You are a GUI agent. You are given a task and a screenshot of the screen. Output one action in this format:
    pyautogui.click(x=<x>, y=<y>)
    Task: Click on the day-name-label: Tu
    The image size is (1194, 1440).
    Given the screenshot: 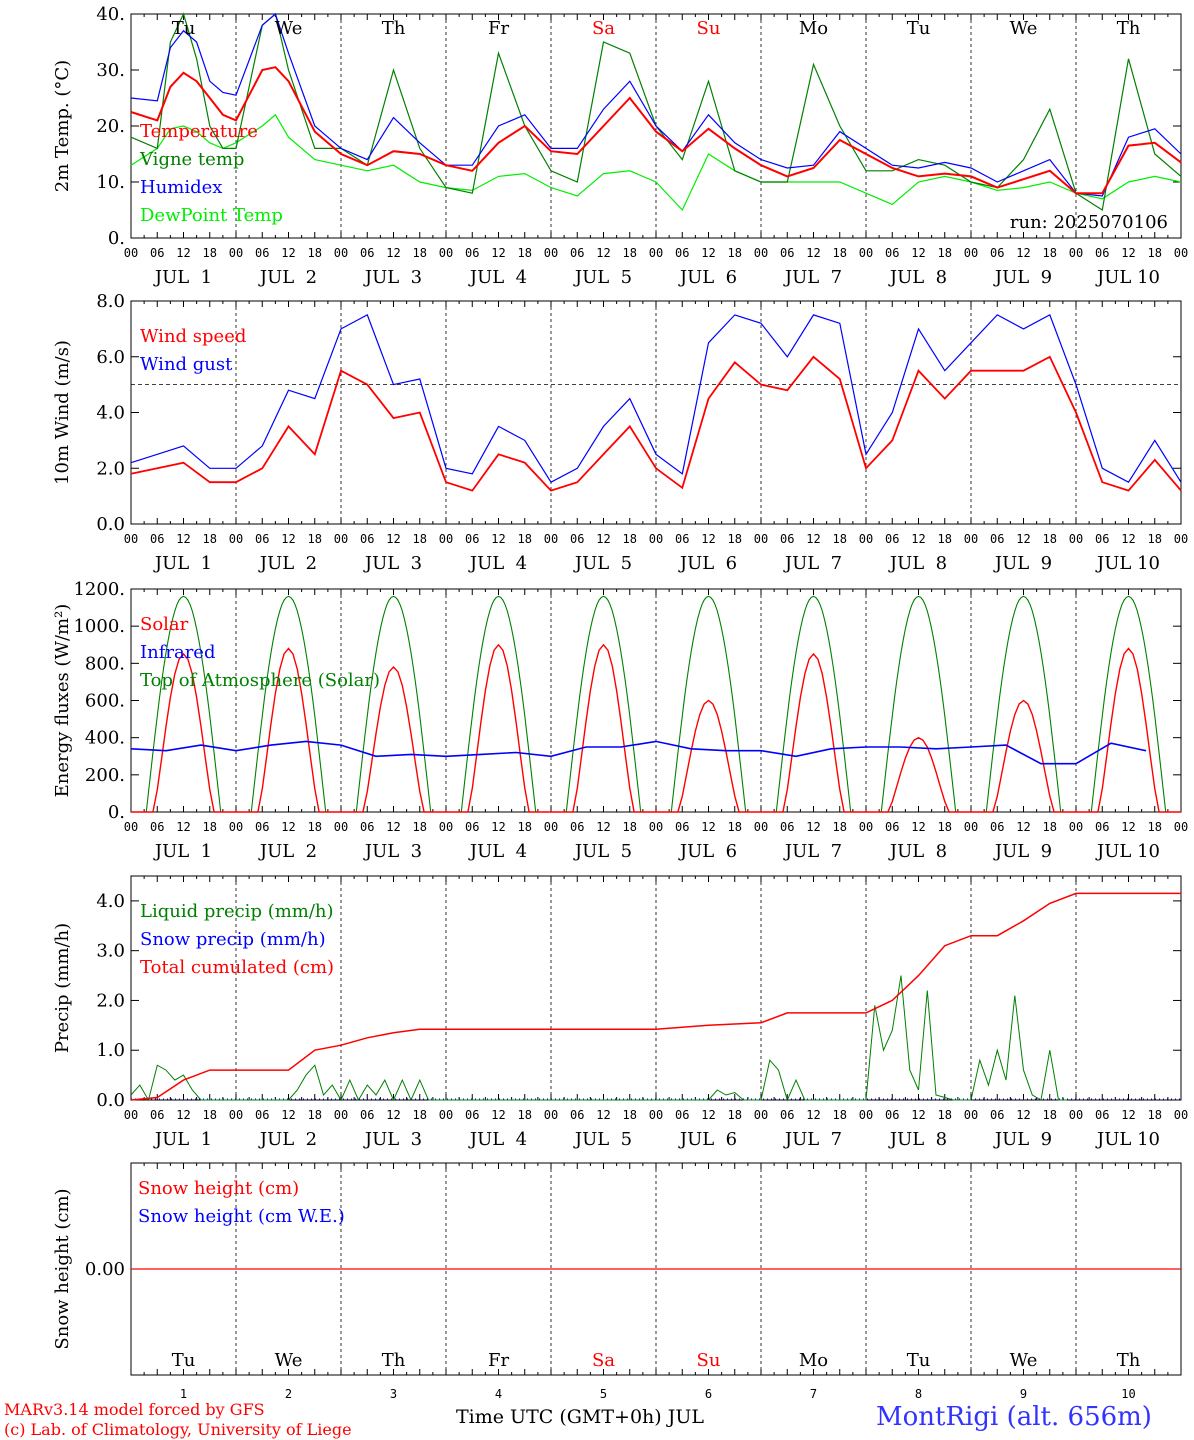 What is the action you would take?
    pyautogui.click(x=919, y=28)
    